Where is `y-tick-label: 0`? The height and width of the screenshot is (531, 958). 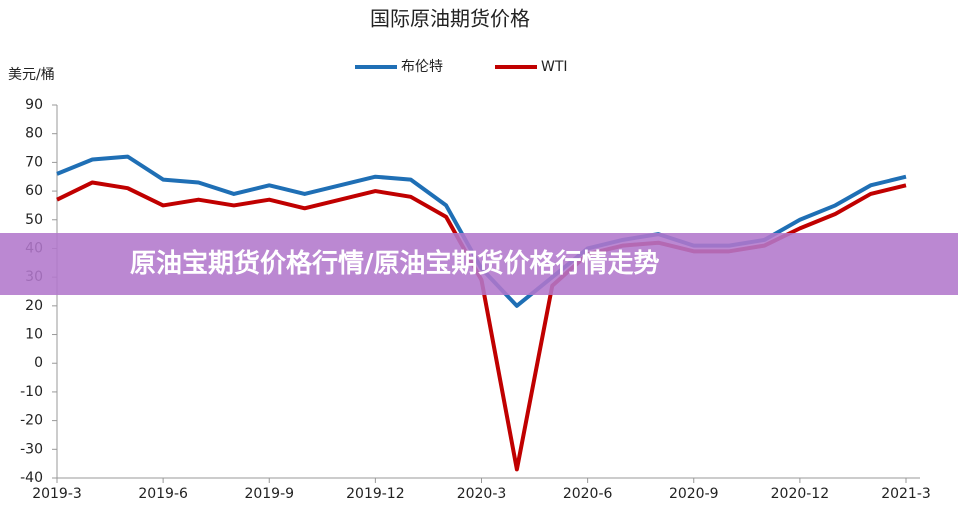 y-tick-label: 0 is located at coordinates (38, 363).